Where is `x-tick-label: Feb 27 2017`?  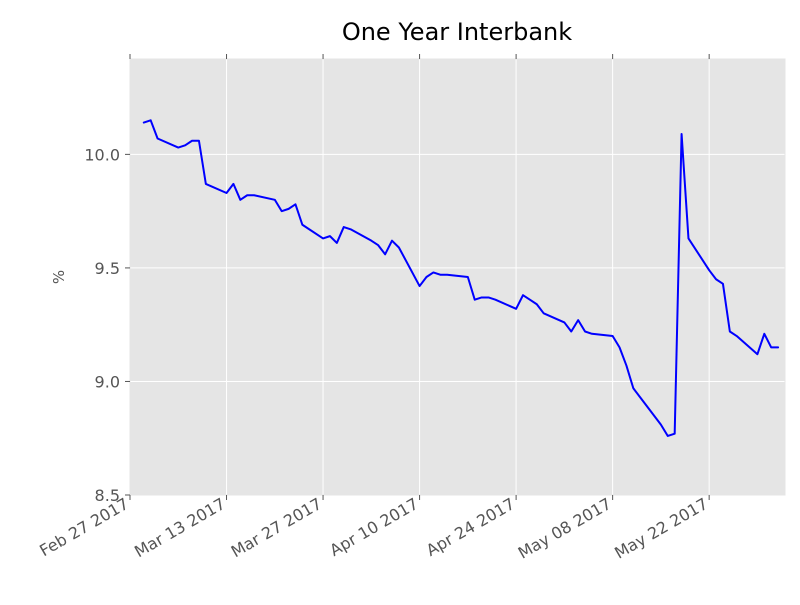 x-tick-label: Feb 27 2017 is located at coordinates (84, 527).